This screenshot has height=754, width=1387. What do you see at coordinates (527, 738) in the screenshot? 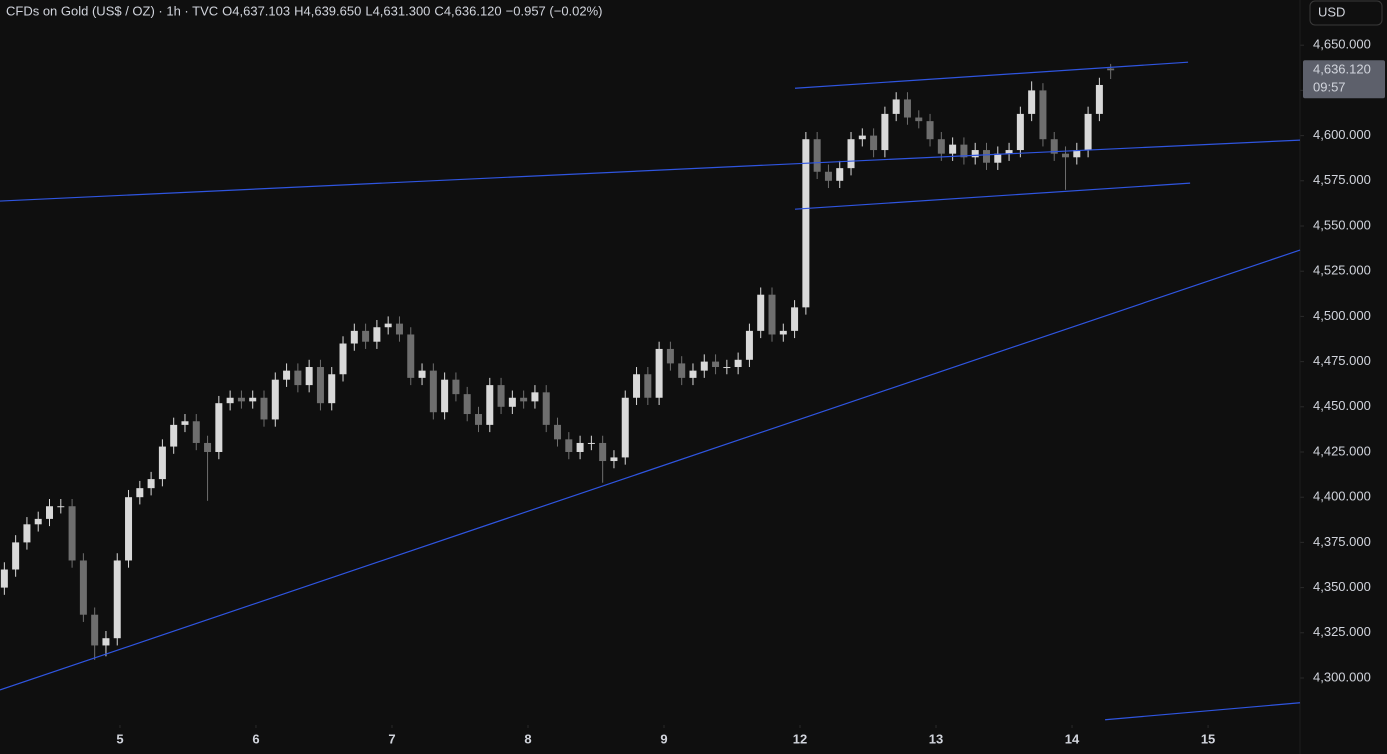
I see `x-tick-label: 8` at bounding box center [527, 738].